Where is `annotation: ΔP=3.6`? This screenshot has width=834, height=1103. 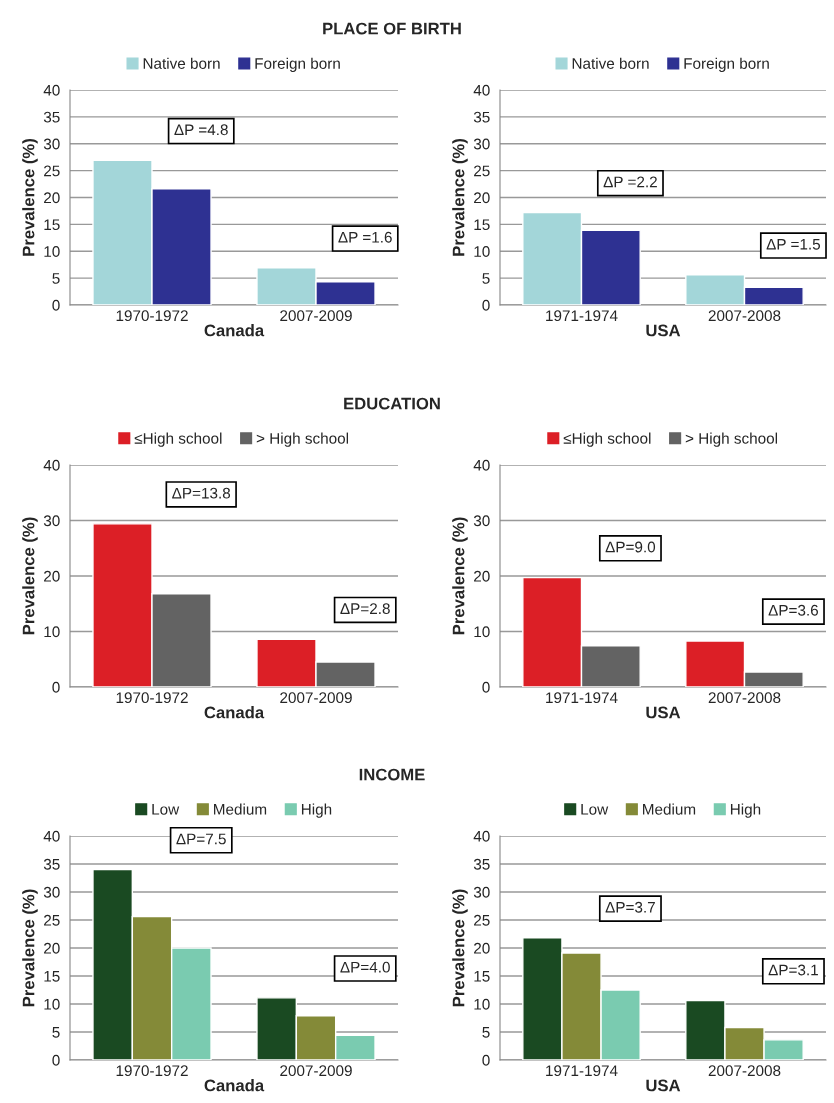
annotation: ΔP=3.6 is located at coordinates (793, 610).